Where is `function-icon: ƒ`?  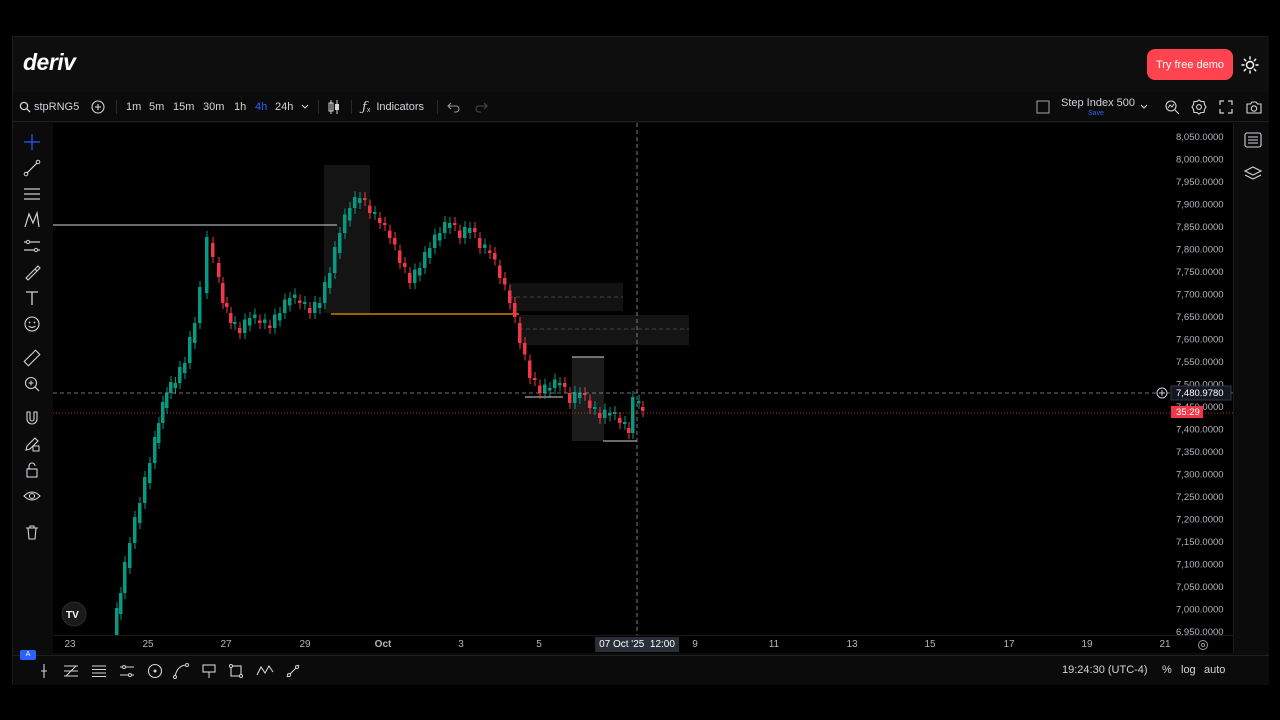 function-icon: ƒ is located at coordinates (364, 107).